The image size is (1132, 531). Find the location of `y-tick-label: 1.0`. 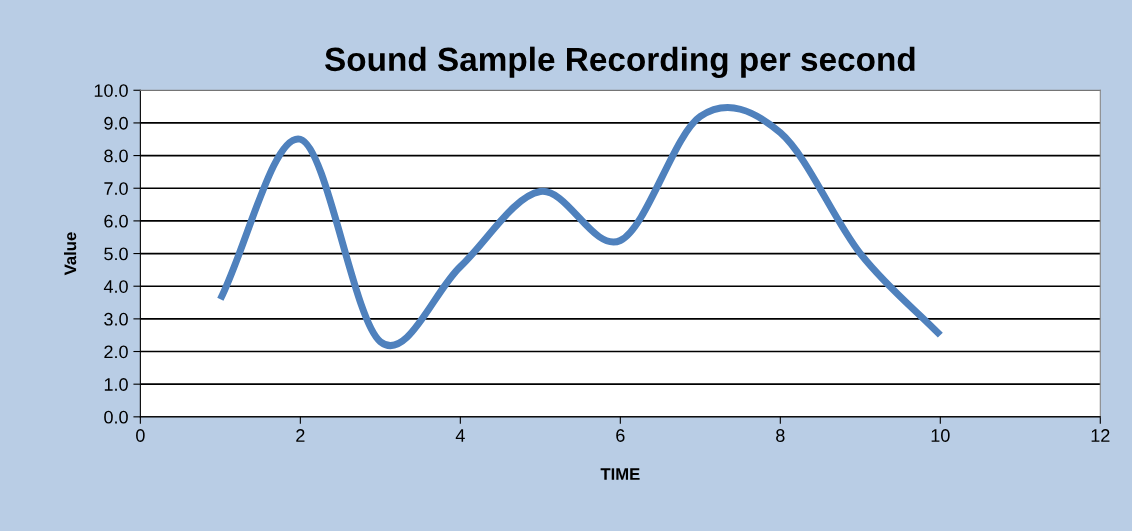

y-tick-label: 1.0 is located at coordinates (116, 384).